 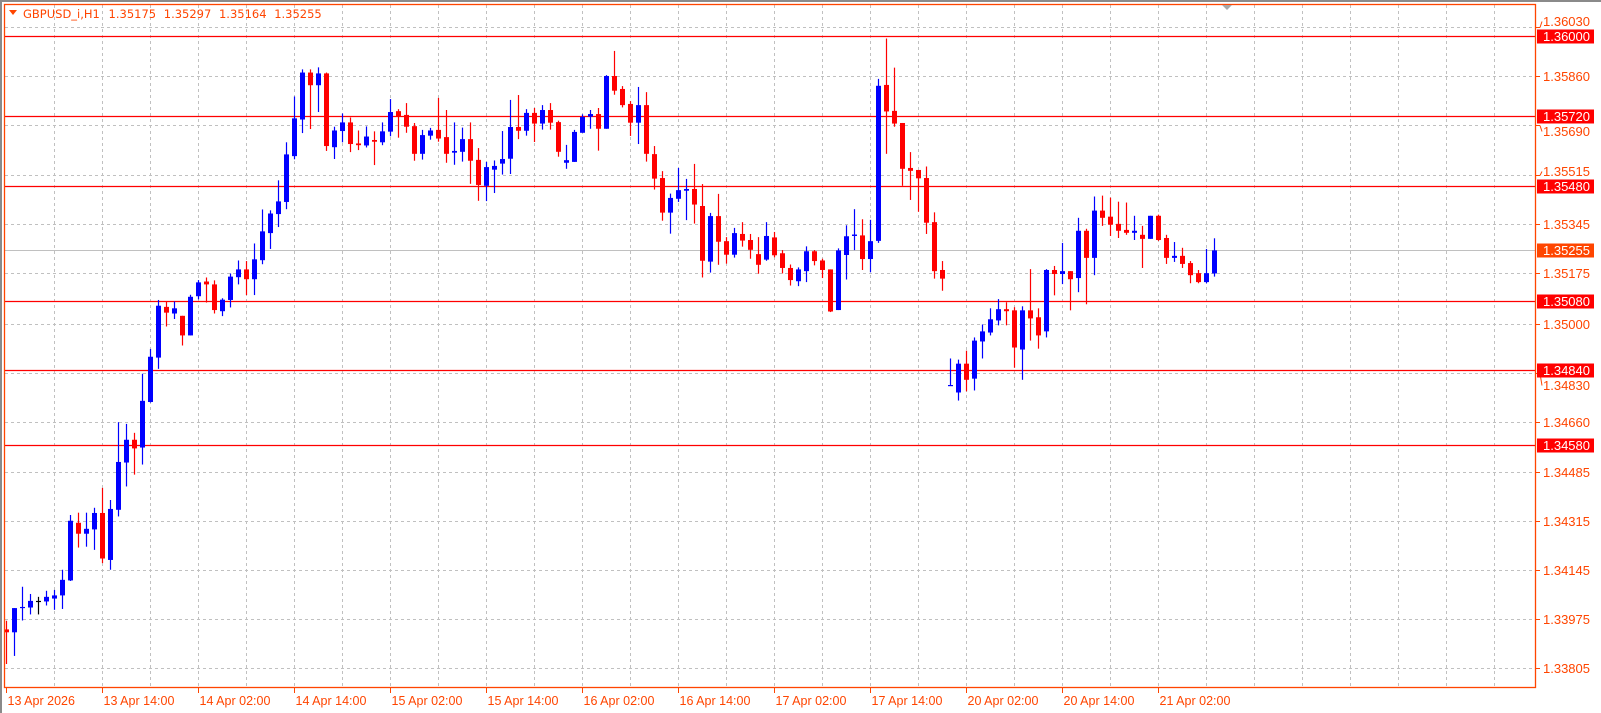 I want to click on level-label: 1.35480, so click(x=1566, y=186).